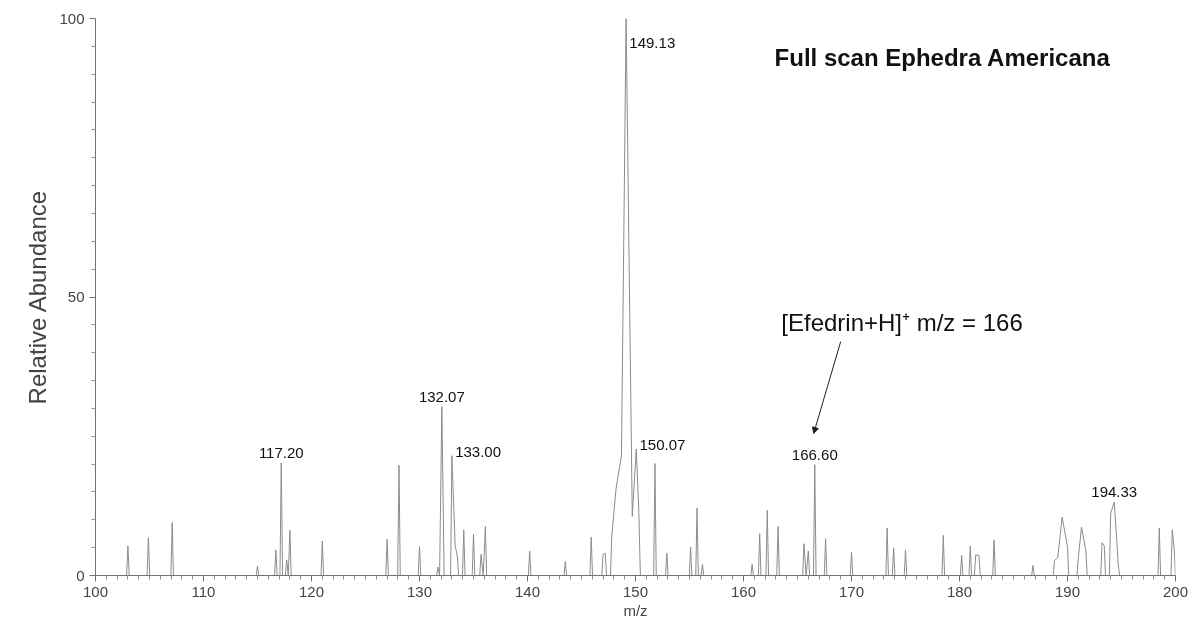 This screenshot has height=625, width=1190. What do you see at coordinates (814, 454) in the screenshot?
I see `annotation: 166.60` at bounding box center [814, 454].